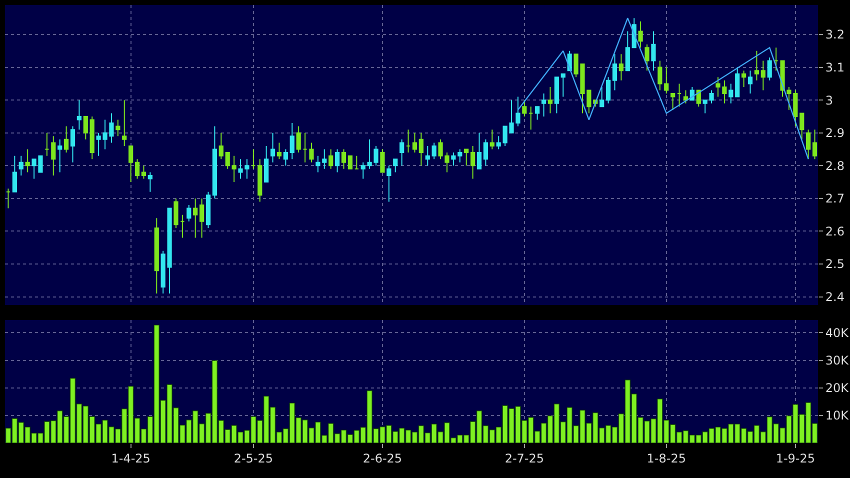 Image resolution: width=850 pixels, height=478 pixels. Describe the element at coordinates (254, 458) in the screenshot. I see `x-tick-label: 2-5-25` at that location.